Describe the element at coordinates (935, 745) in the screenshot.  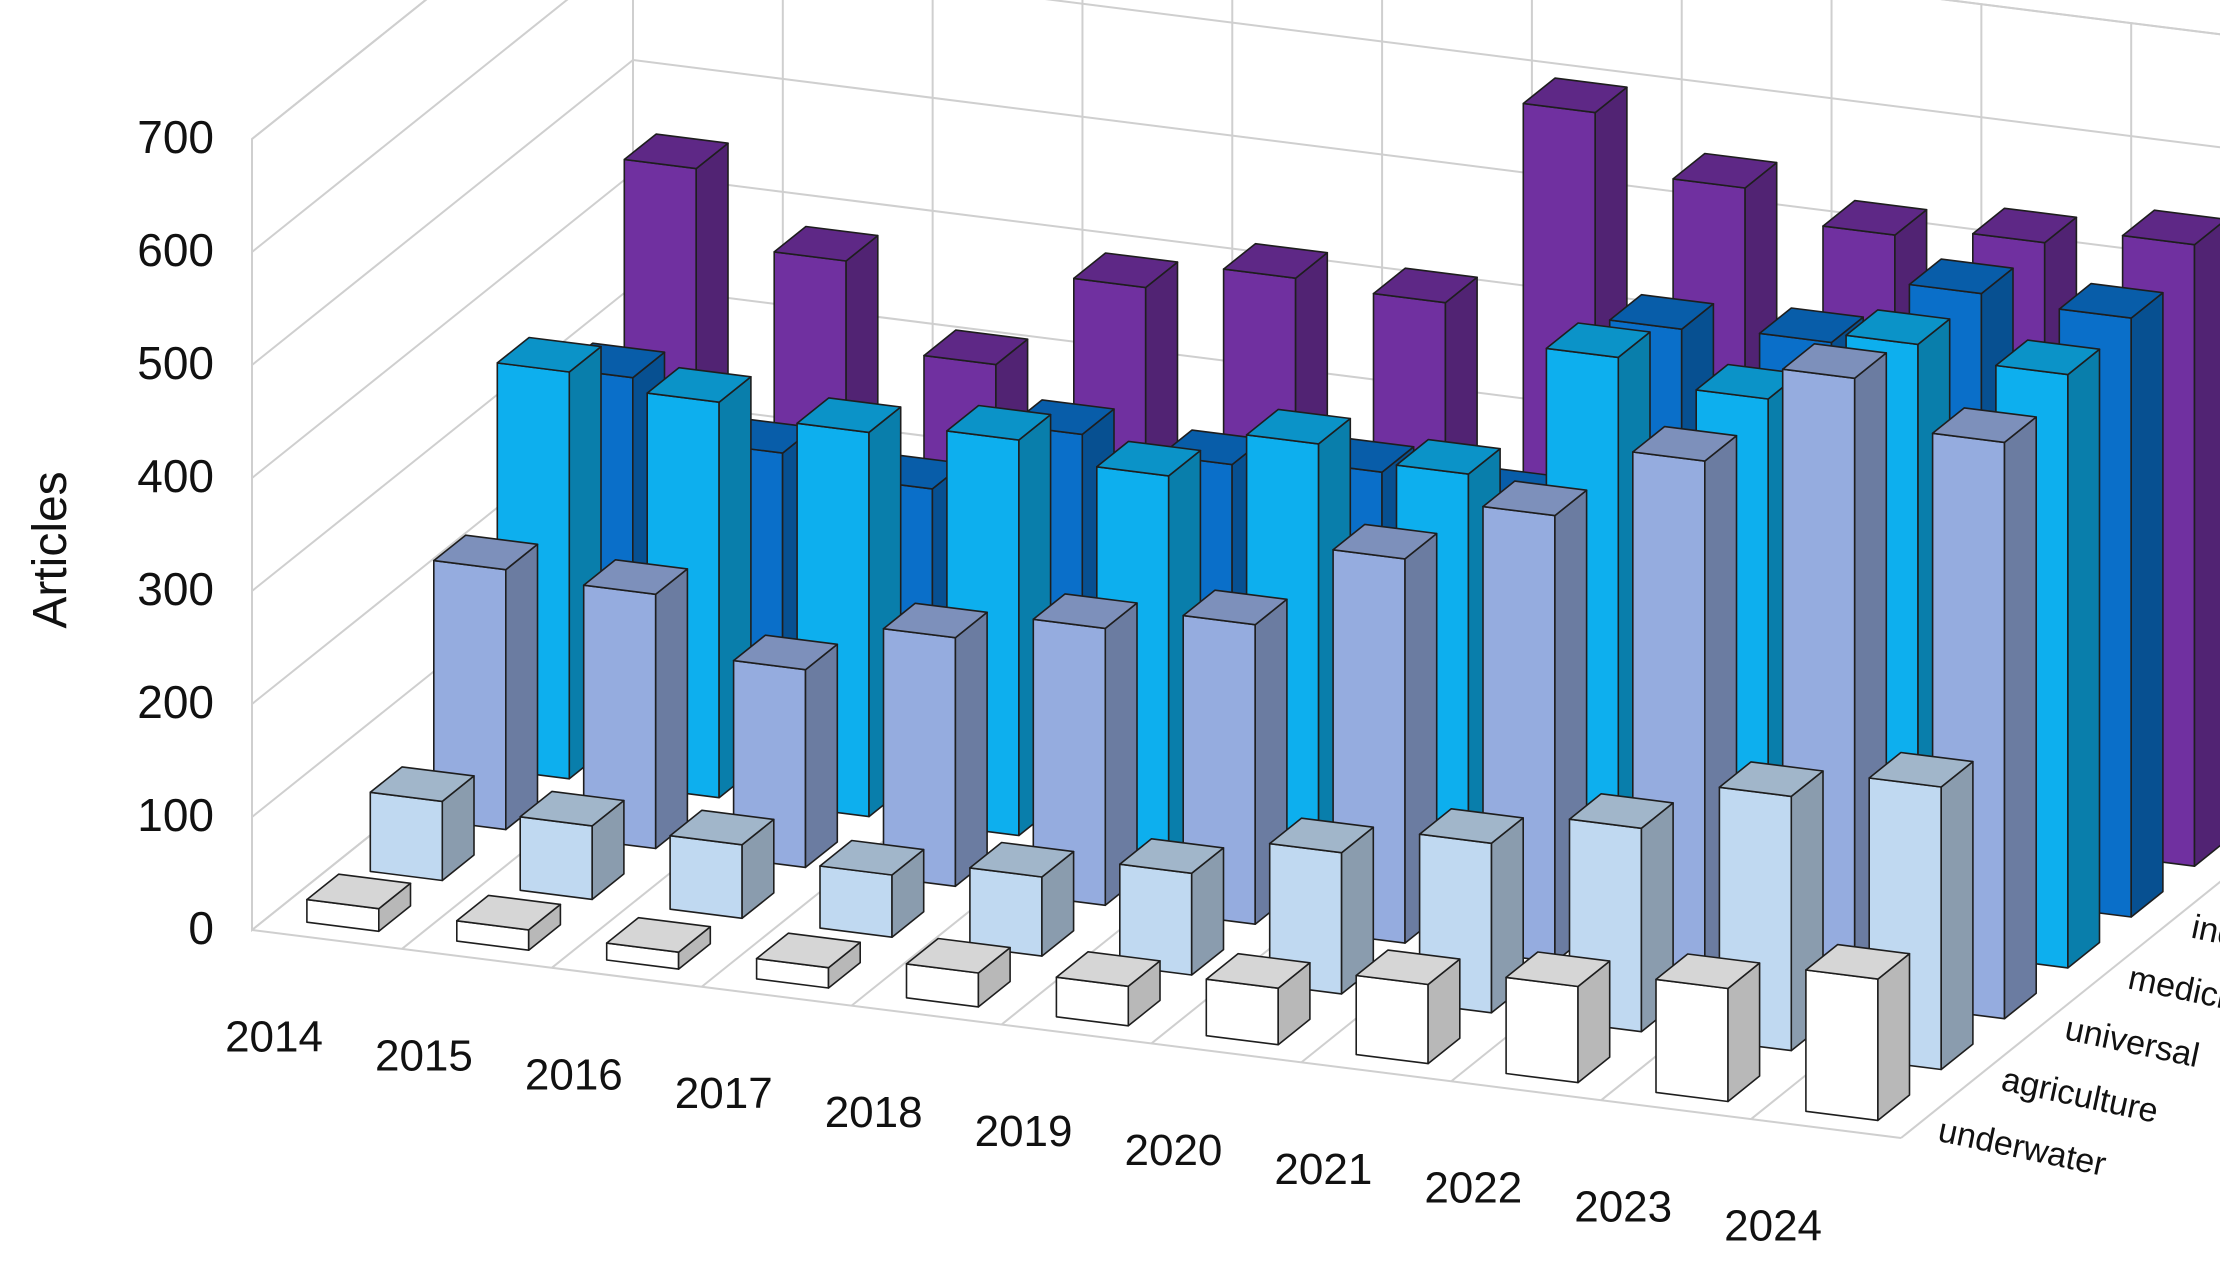
I see `bar-universal-2017` at that location.